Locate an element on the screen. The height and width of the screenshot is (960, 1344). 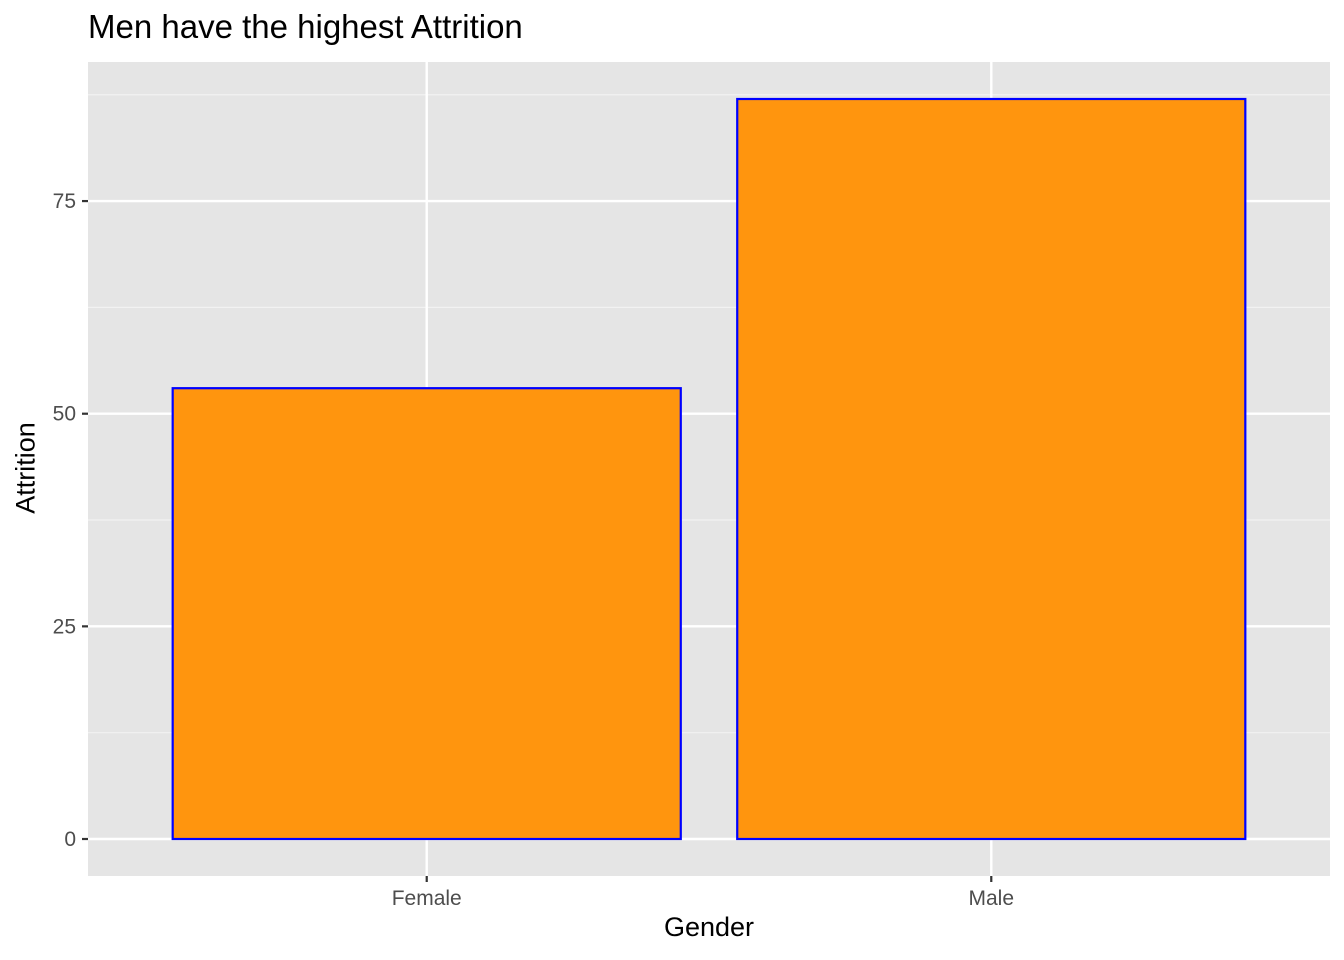
chart-title: Men have the highest Attrition is located at coordinates (305, 26).